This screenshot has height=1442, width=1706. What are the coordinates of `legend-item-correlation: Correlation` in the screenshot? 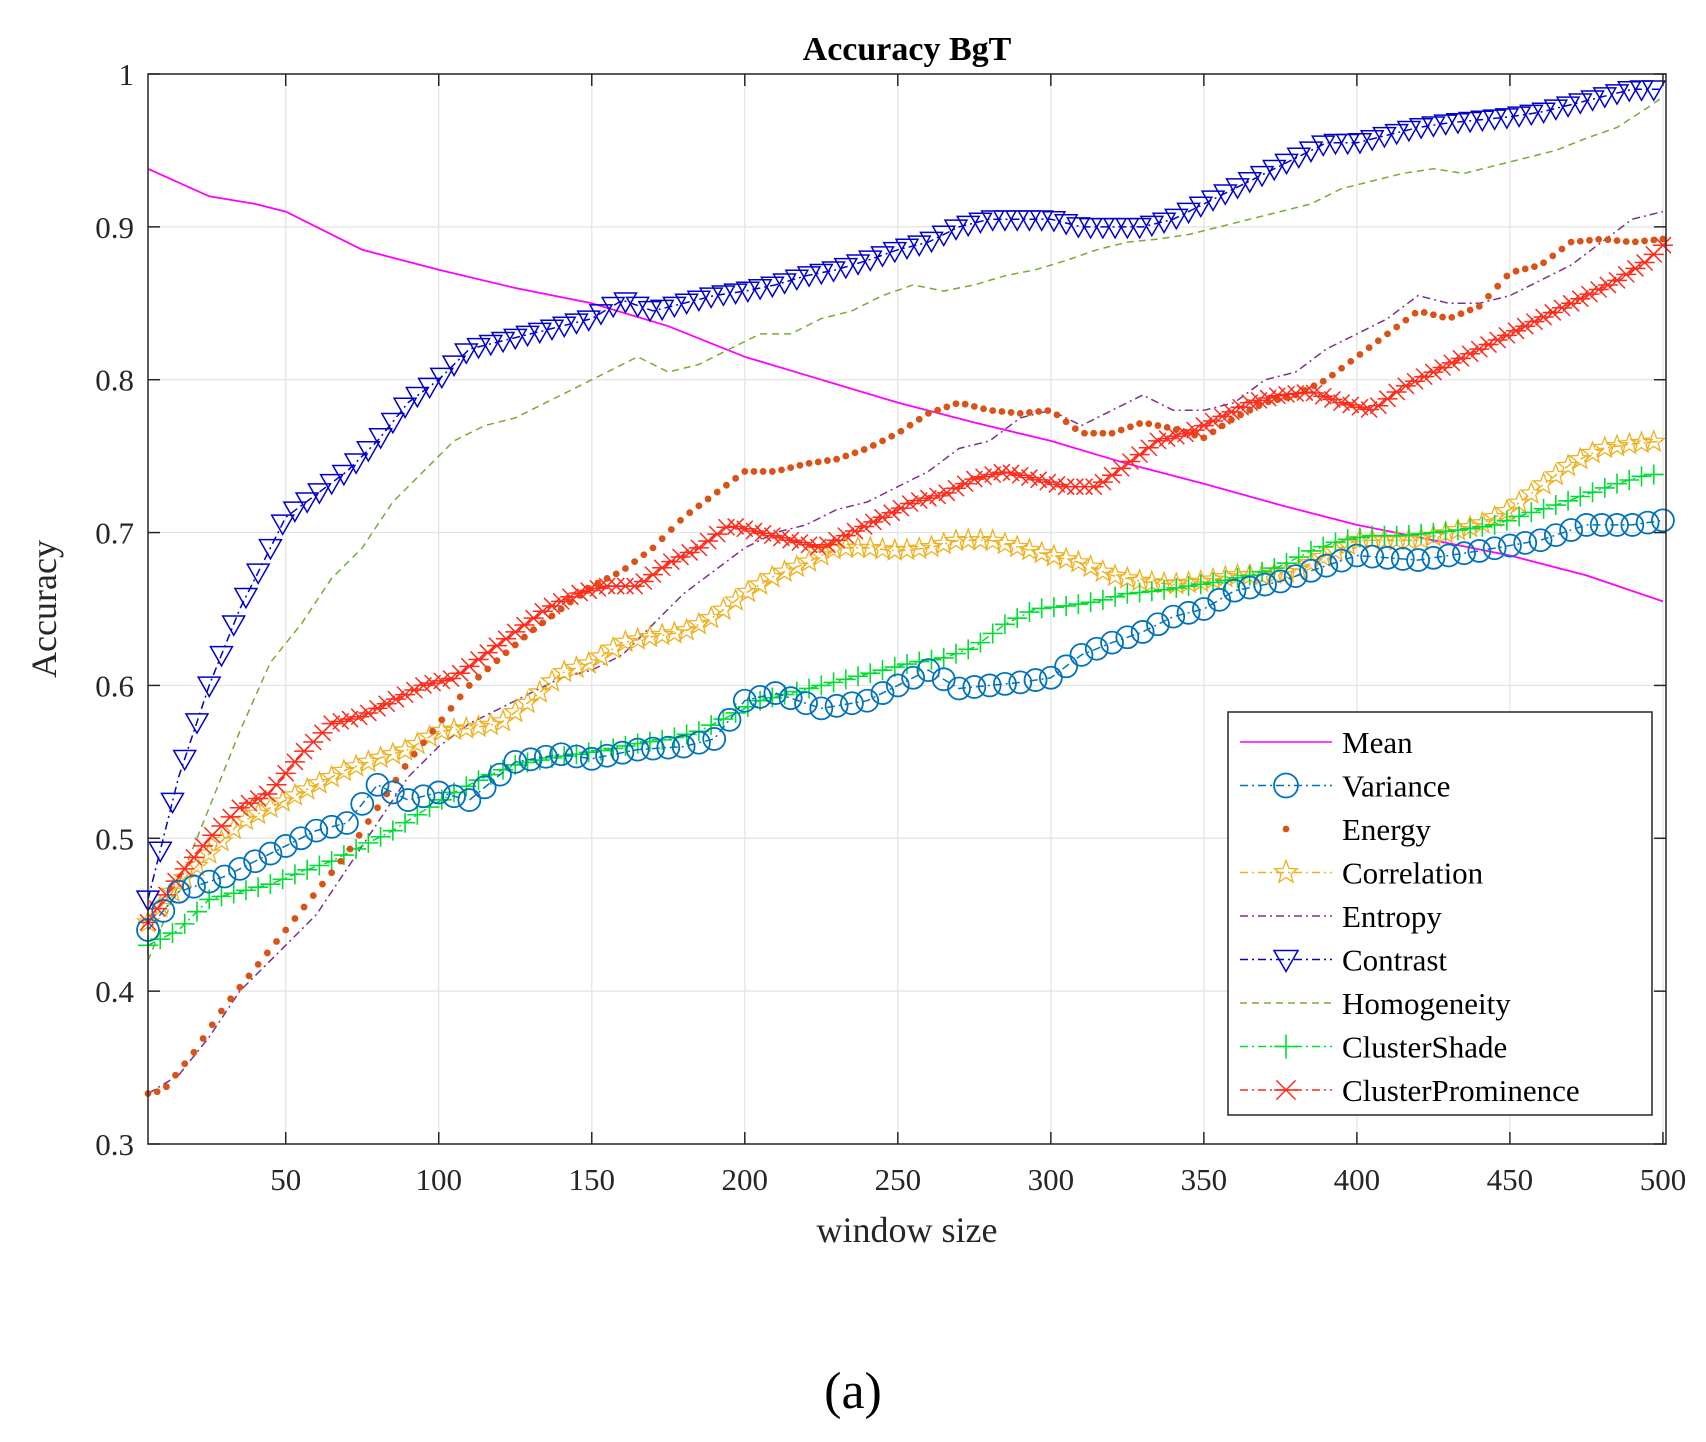 It's located at (1362, 873).